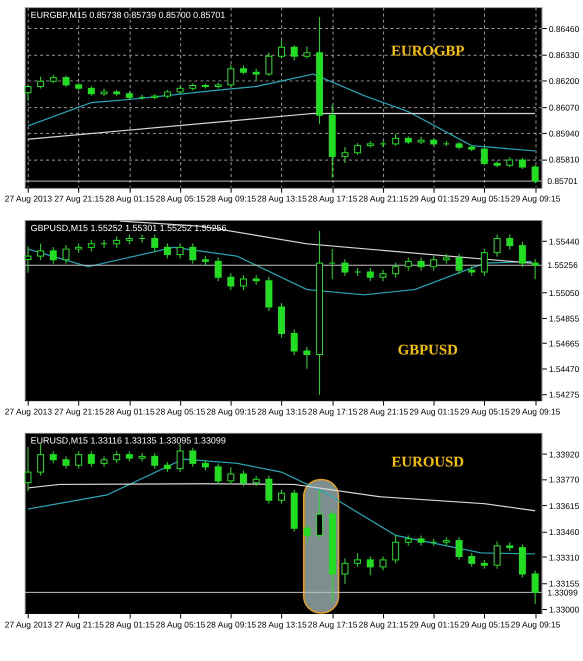 This screenshot has height=661, width=583. Describe the element at coordinates (428, 350) in the screenshot. I see `annotation: GBPUSD` at that location.